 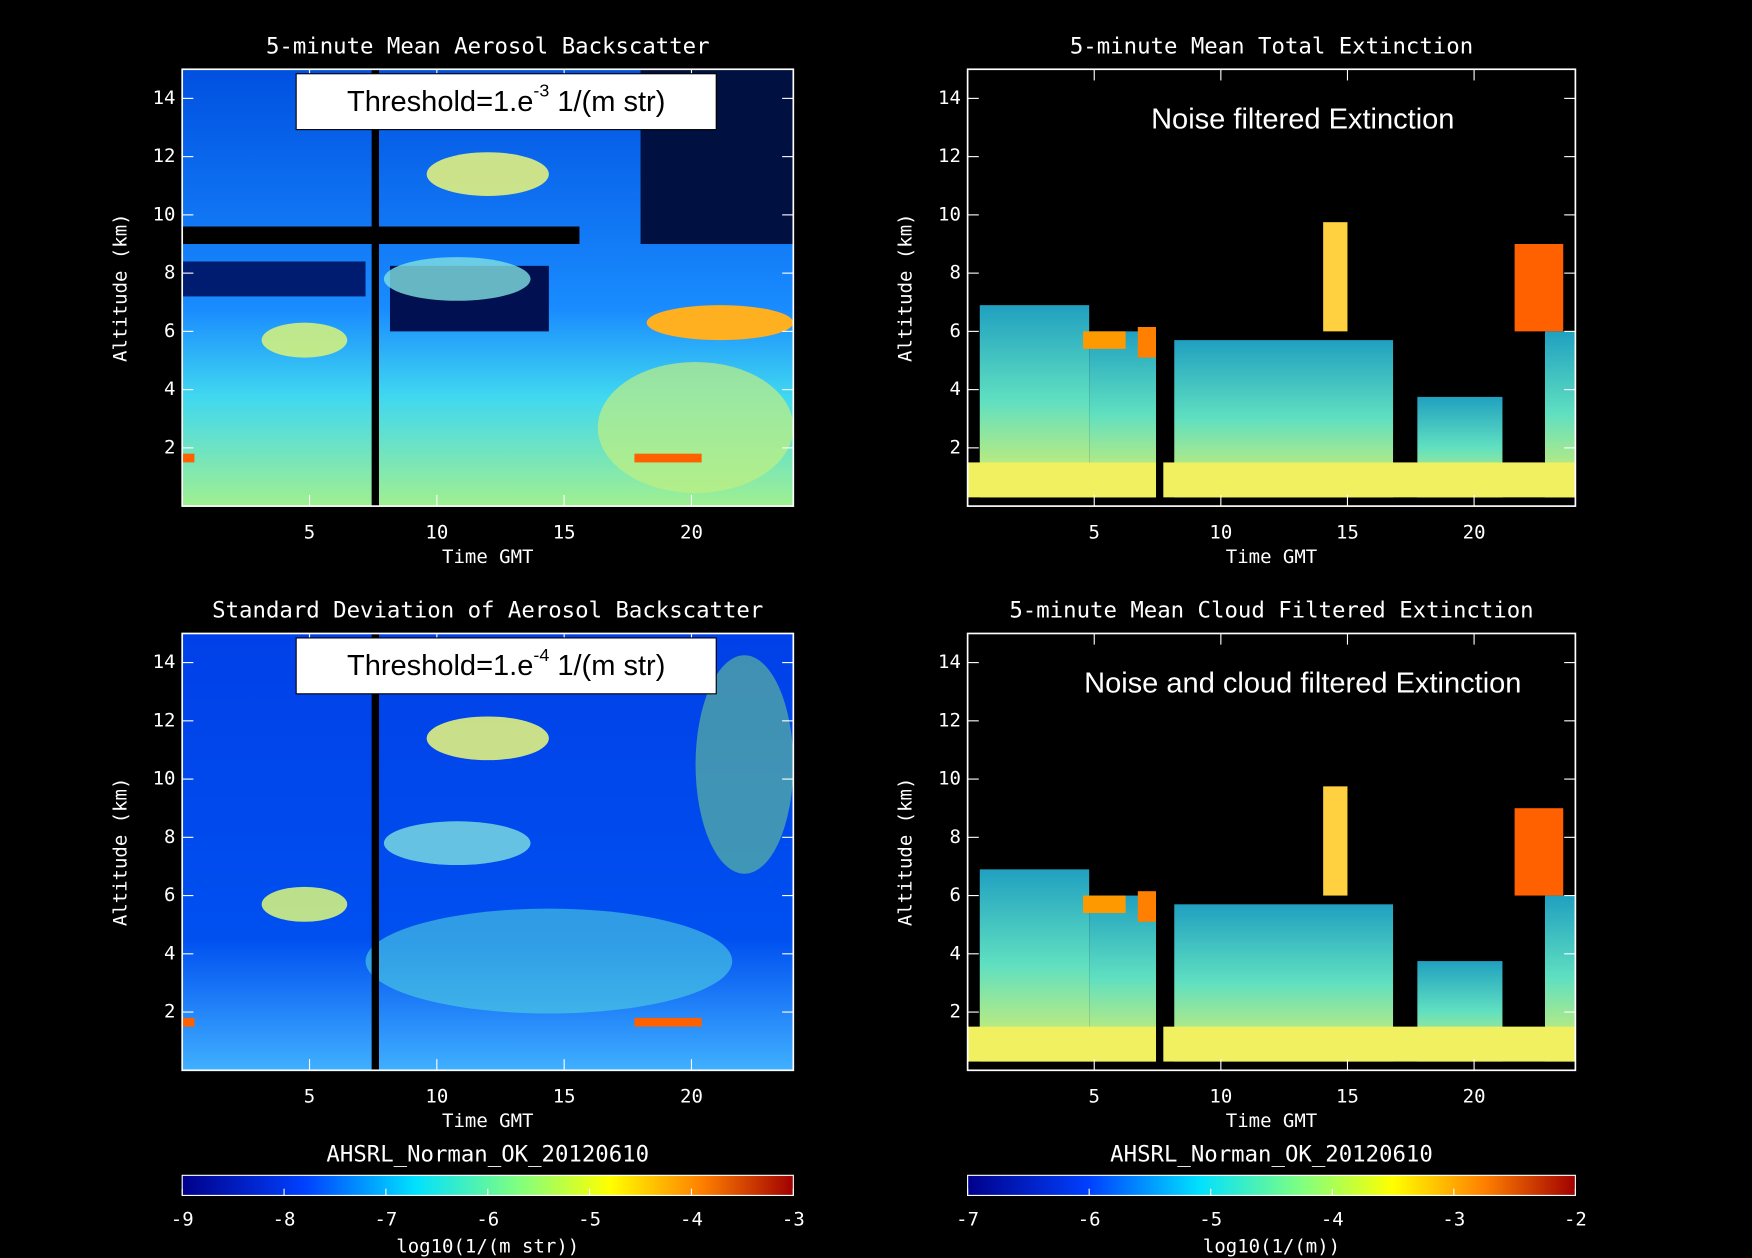 I want to click on colorbar-tick-label: -7, so click(x=967, y=1220).